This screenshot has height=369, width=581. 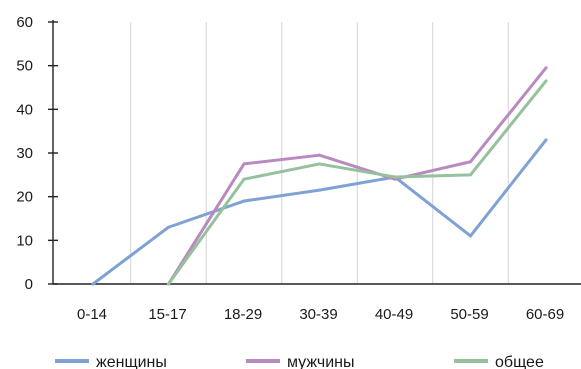 I want to click on x-tick-label-0-14: 0-14, so click(x=92, y=314).